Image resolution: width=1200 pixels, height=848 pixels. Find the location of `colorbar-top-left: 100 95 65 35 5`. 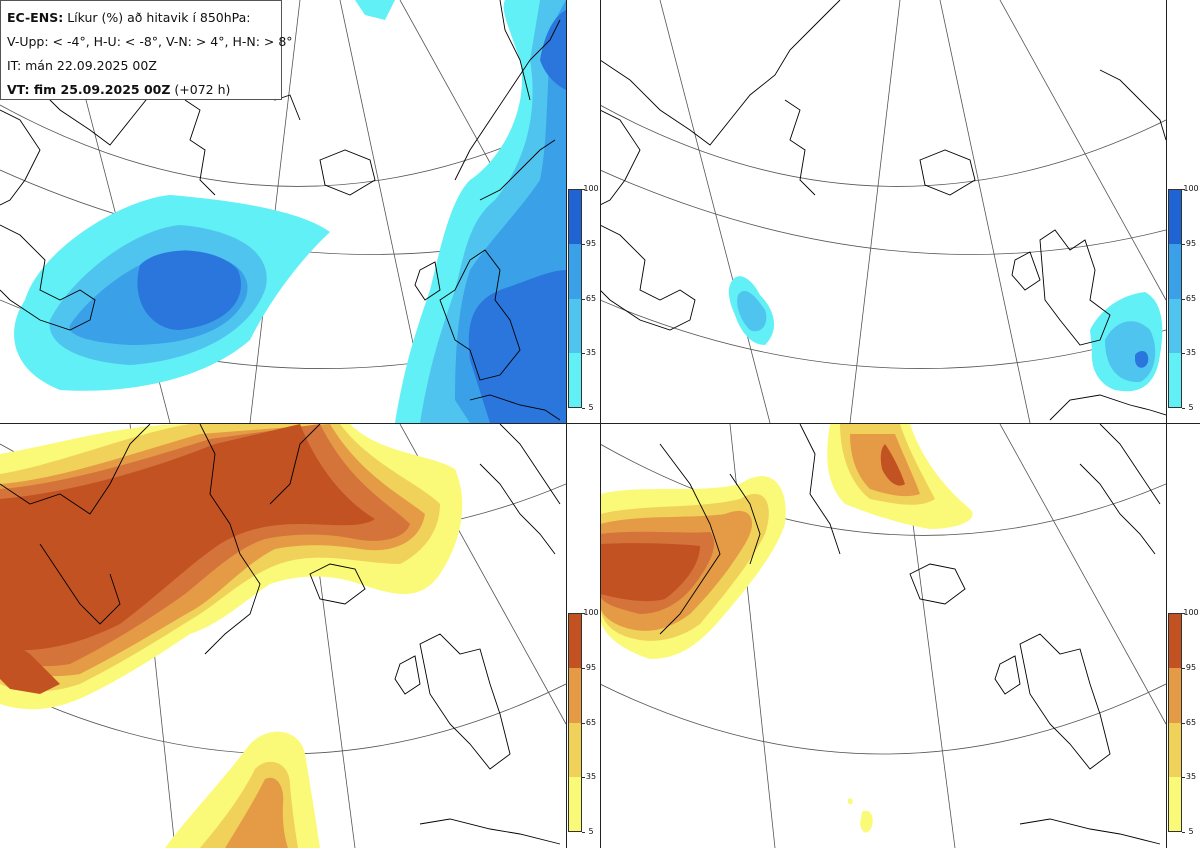

colorbar-top-left: 100 95 65 35 5 is located at coordinates (583, 298).